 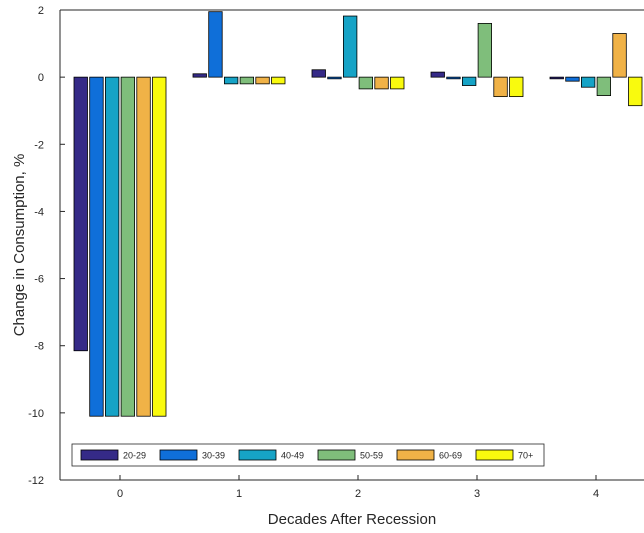 What do you see at coordinates (239, 494) in the screenshot?
I see `x-tick-label: 1` at bounding box center [239, 494].